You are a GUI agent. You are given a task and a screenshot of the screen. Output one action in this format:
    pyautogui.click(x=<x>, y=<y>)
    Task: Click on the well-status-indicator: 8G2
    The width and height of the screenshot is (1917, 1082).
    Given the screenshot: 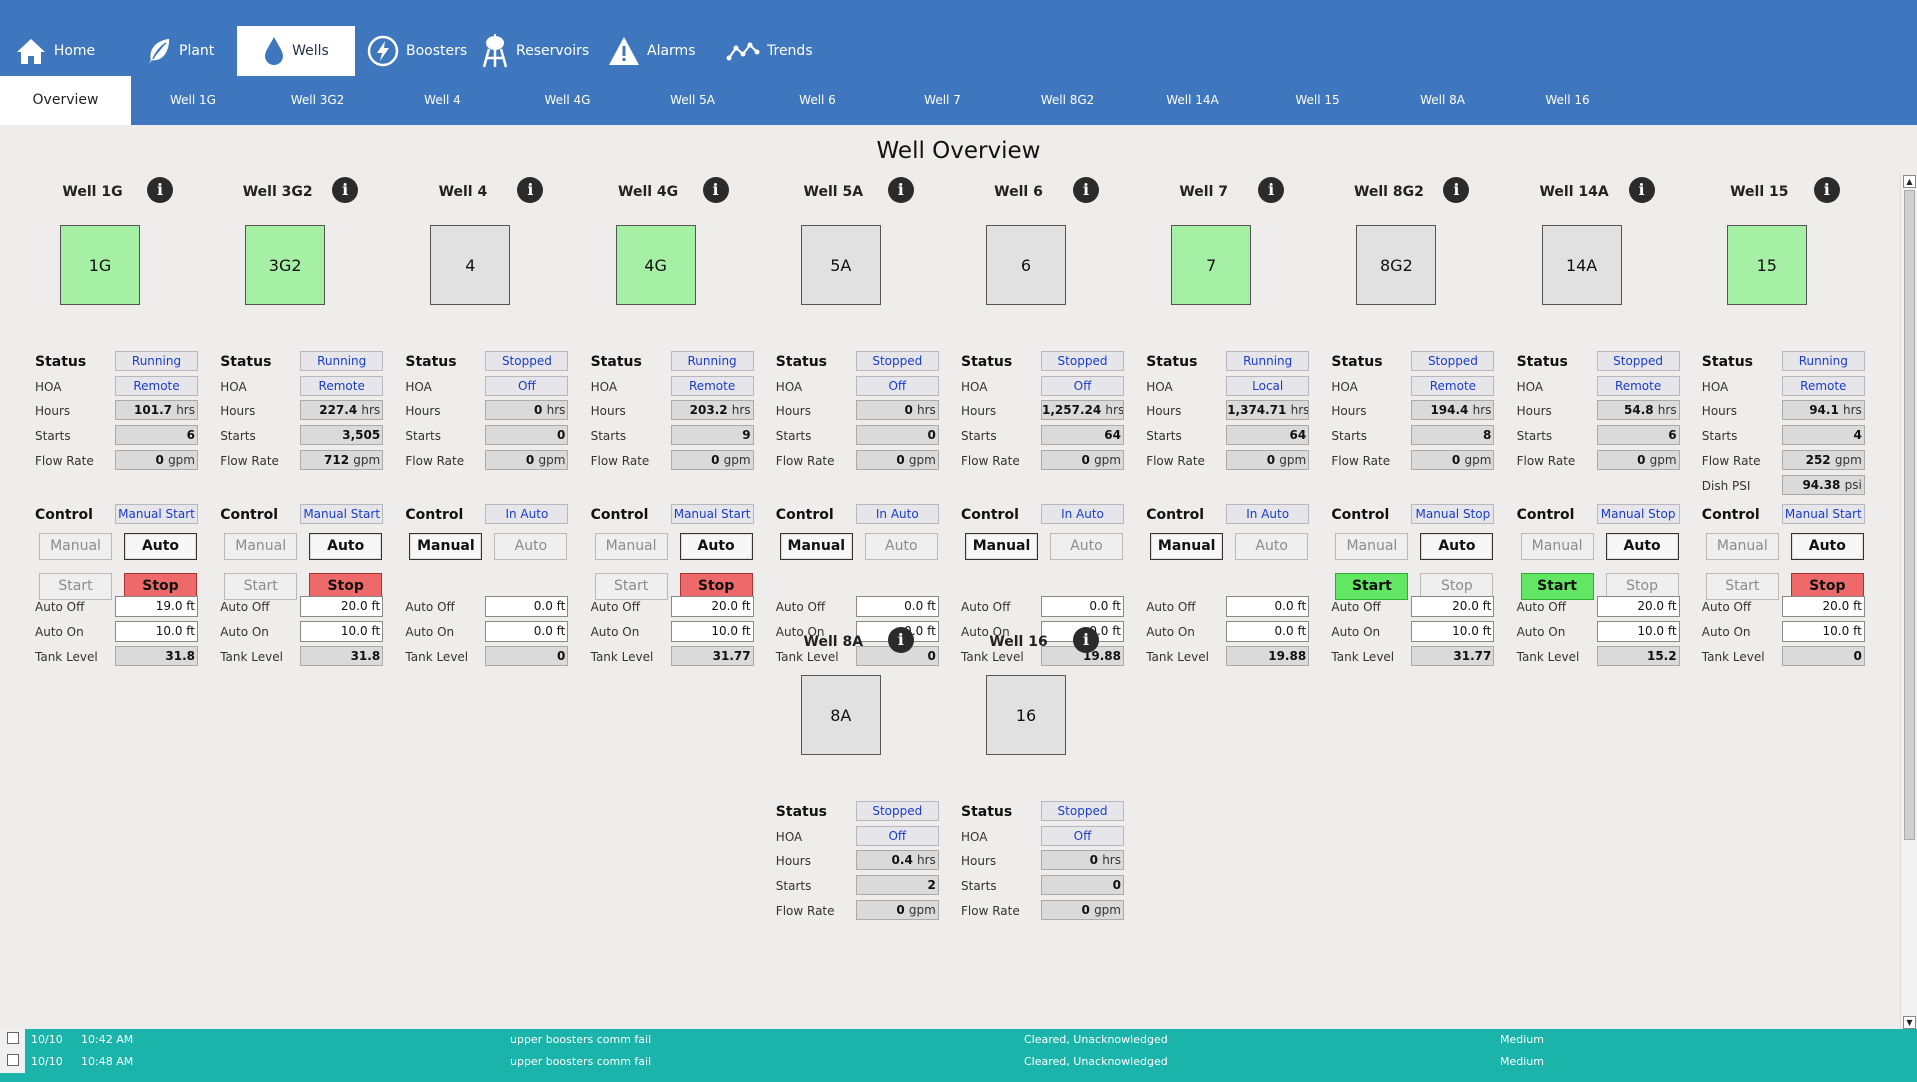 What is the action you would take?
    pyautogui.click(x=1396, y=265)
    